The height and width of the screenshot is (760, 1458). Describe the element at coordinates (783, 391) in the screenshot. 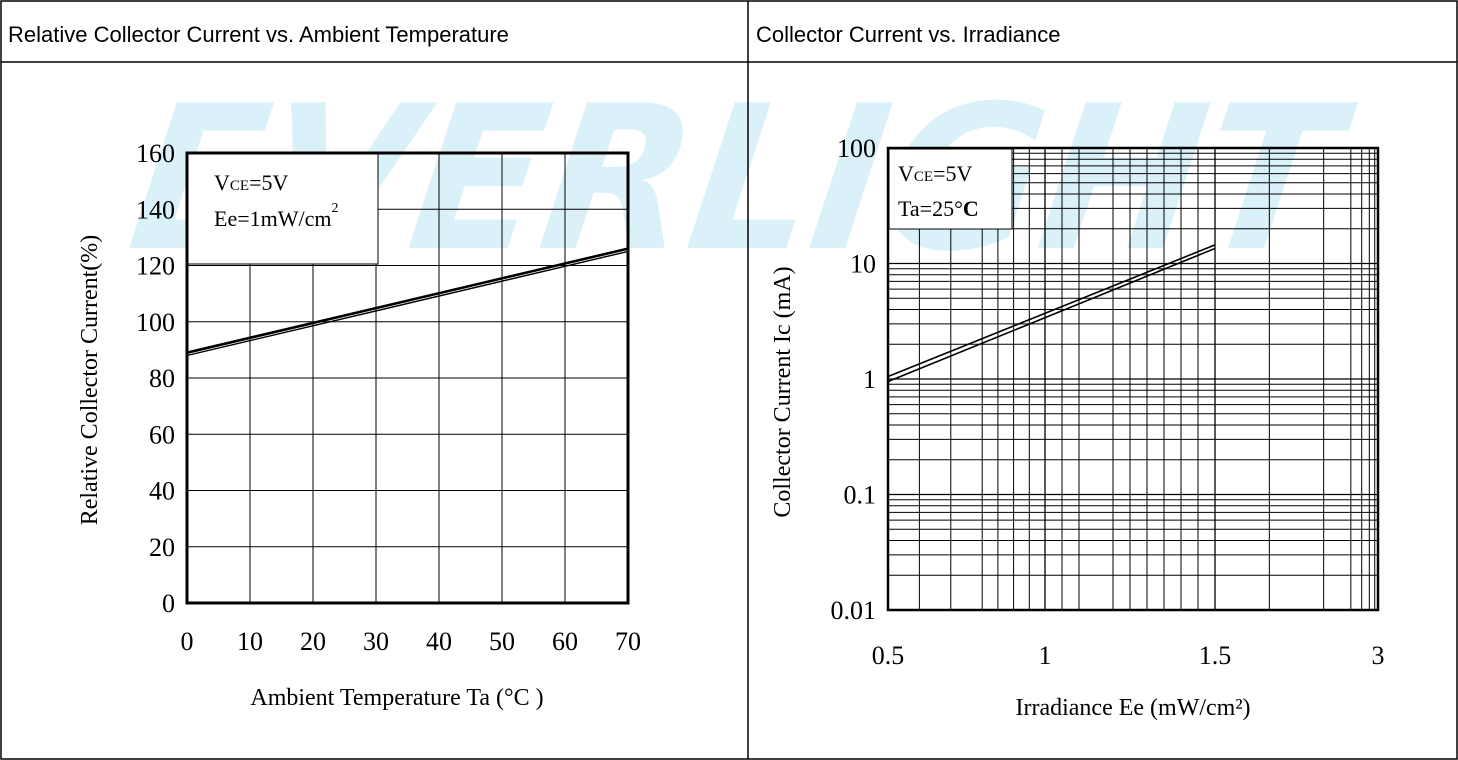

I see `irradiance-chart-y-axis-label: Collector Current Ic (mA)` at that location.